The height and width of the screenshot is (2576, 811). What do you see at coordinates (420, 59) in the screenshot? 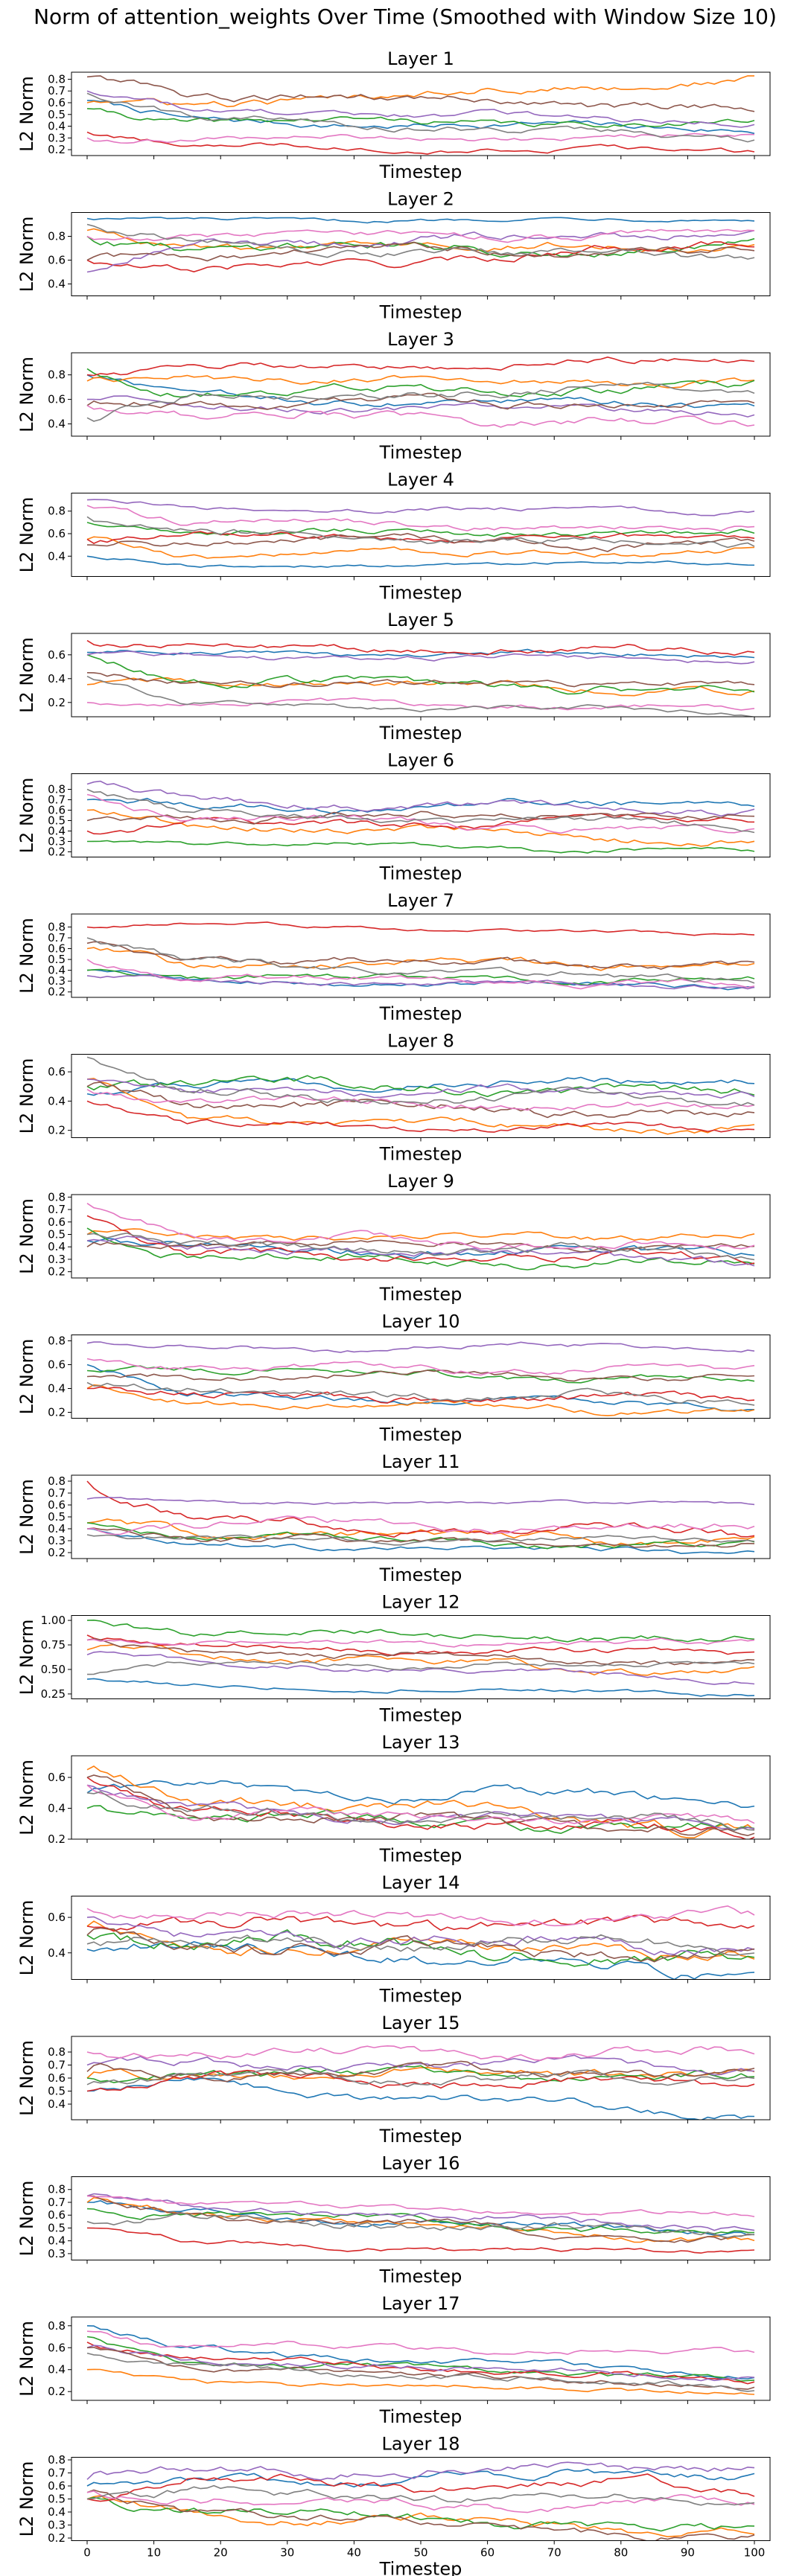
I see `subplot-title: Layer 1` at bounding box center [420, 59].